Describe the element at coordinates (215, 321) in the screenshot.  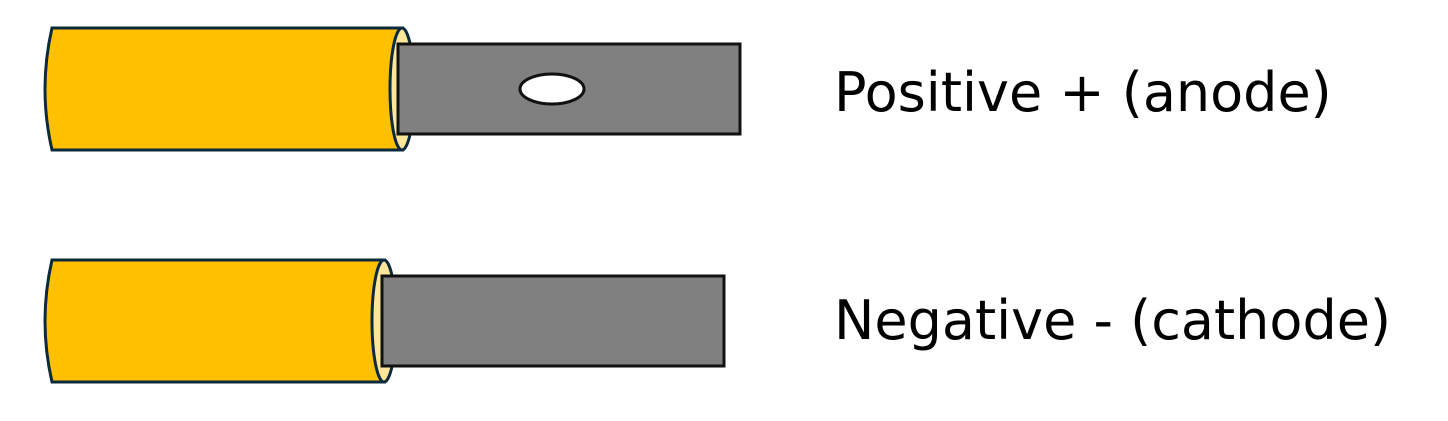
I see `negative-insulation-sleeve` at that location.